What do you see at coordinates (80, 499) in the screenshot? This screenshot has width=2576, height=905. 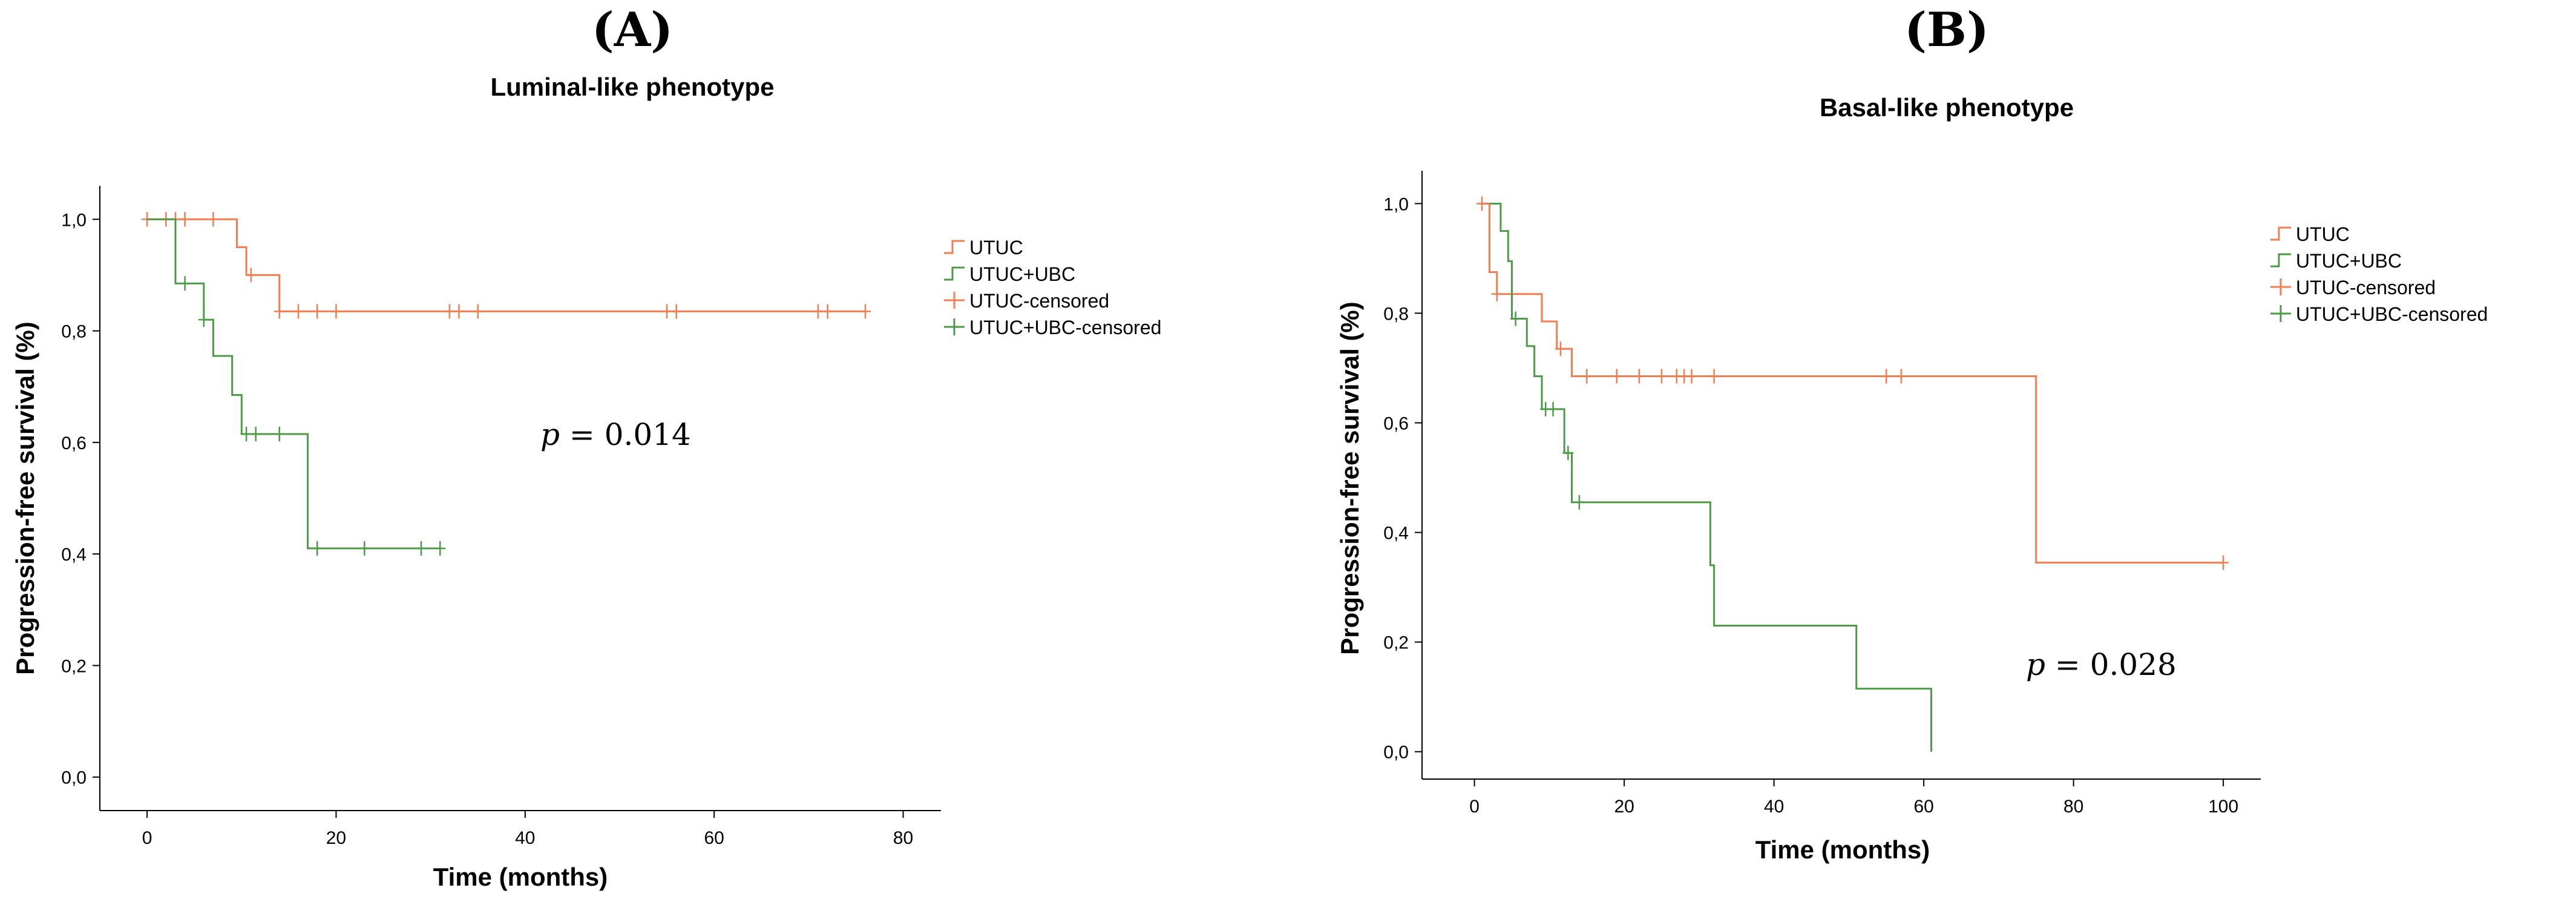 I see `panel-a-y-ticks: 0,0 0,2 0,4 0,6 0,8 1,0` at bounding box center [80, 499].